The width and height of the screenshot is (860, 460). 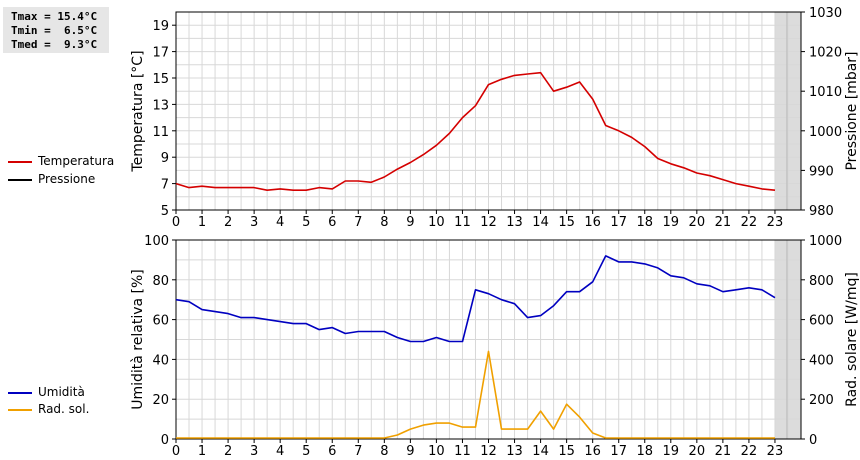 I want to click on y-tick-label: 13, so click(x=160, y=105).